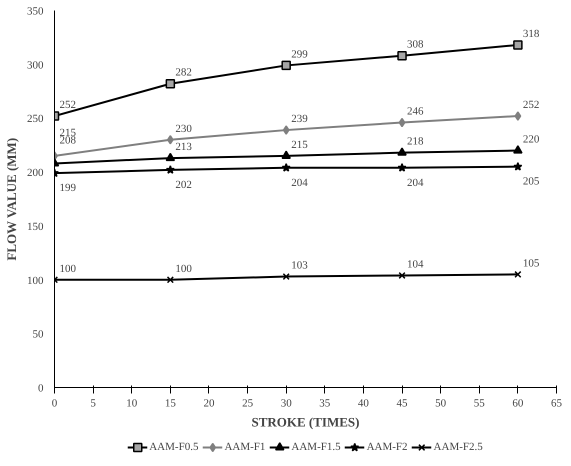 The image size is (571, 466). Describe the element at coordinates (183, 147) in the screenshot. I see `data-label: 213` at that location.